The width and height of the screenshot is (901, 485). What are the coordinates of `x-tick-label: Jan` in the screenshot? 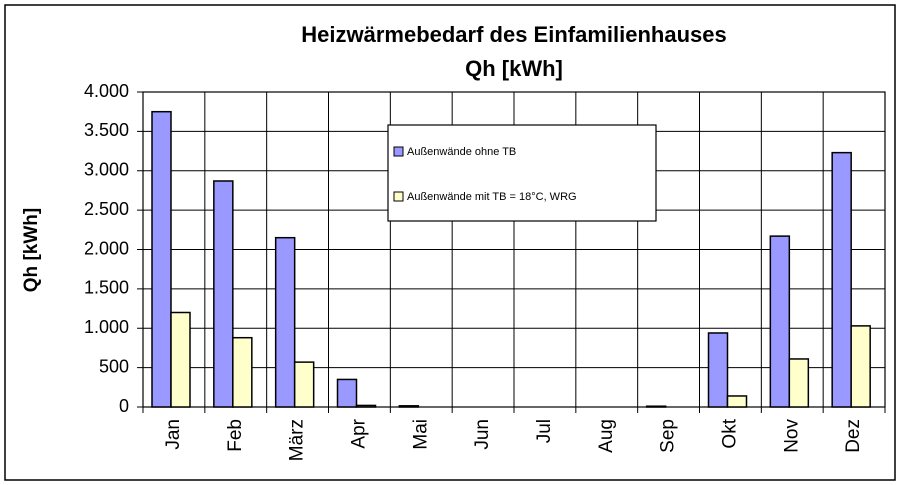 It's located at (173, 434).